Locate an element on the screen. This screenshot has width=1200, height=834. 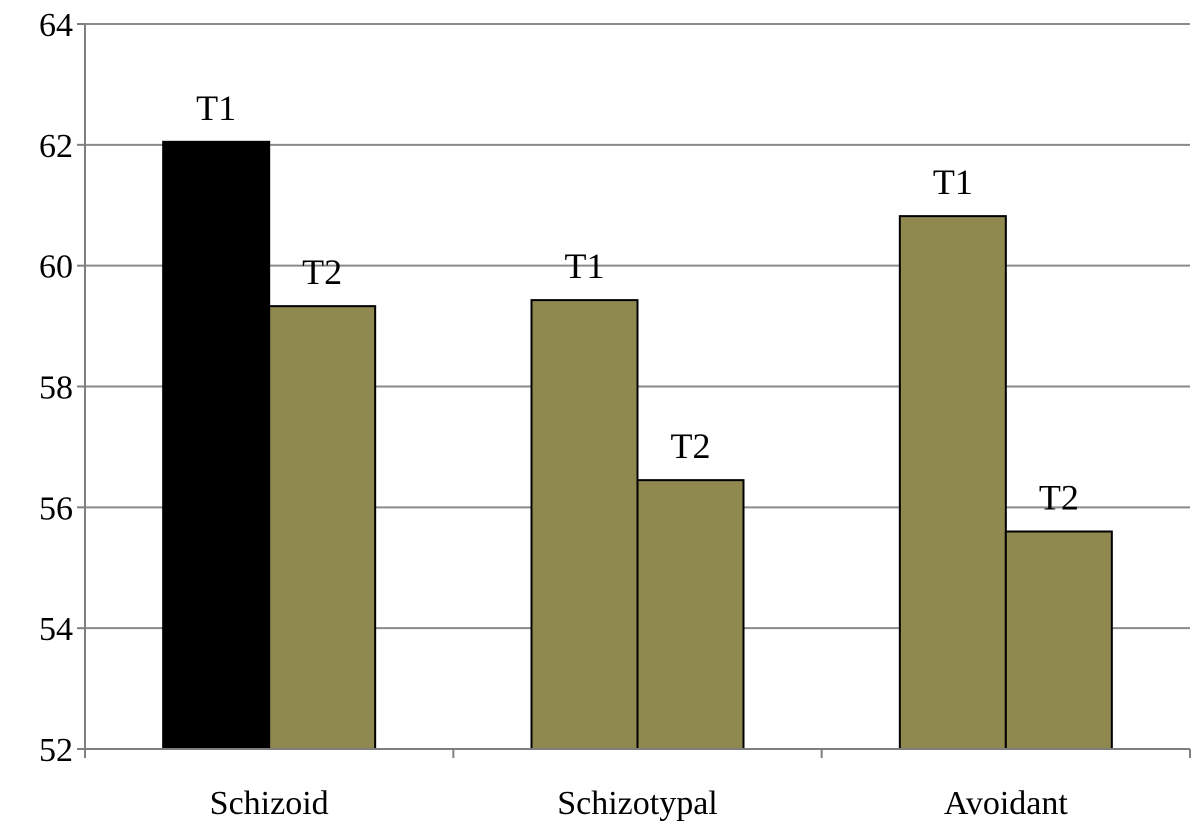
y-tick-label: 58 is located at coordinates (56, 388).